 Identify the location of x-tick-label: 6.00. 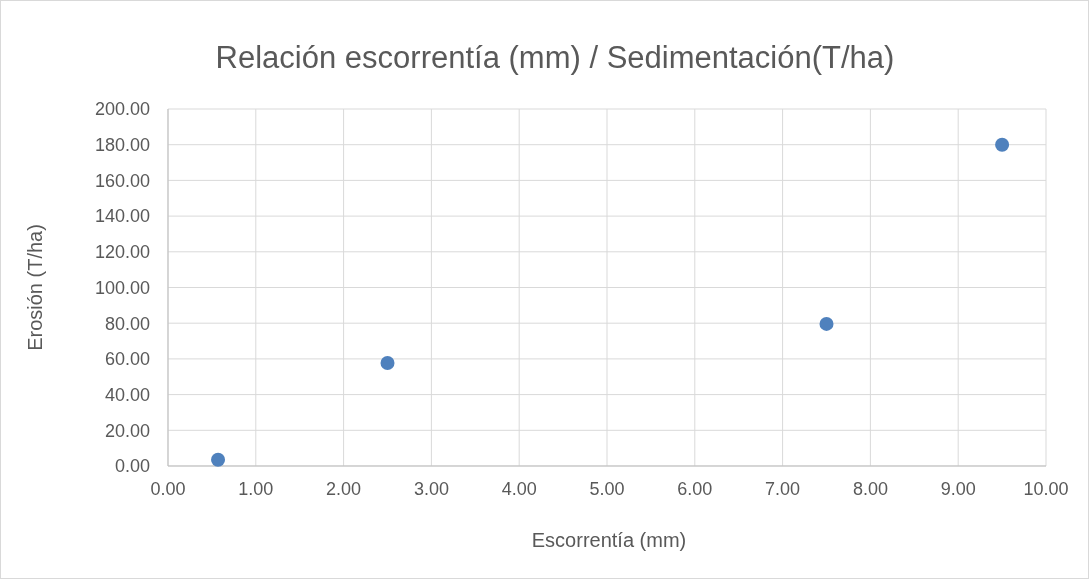
(695, 489).